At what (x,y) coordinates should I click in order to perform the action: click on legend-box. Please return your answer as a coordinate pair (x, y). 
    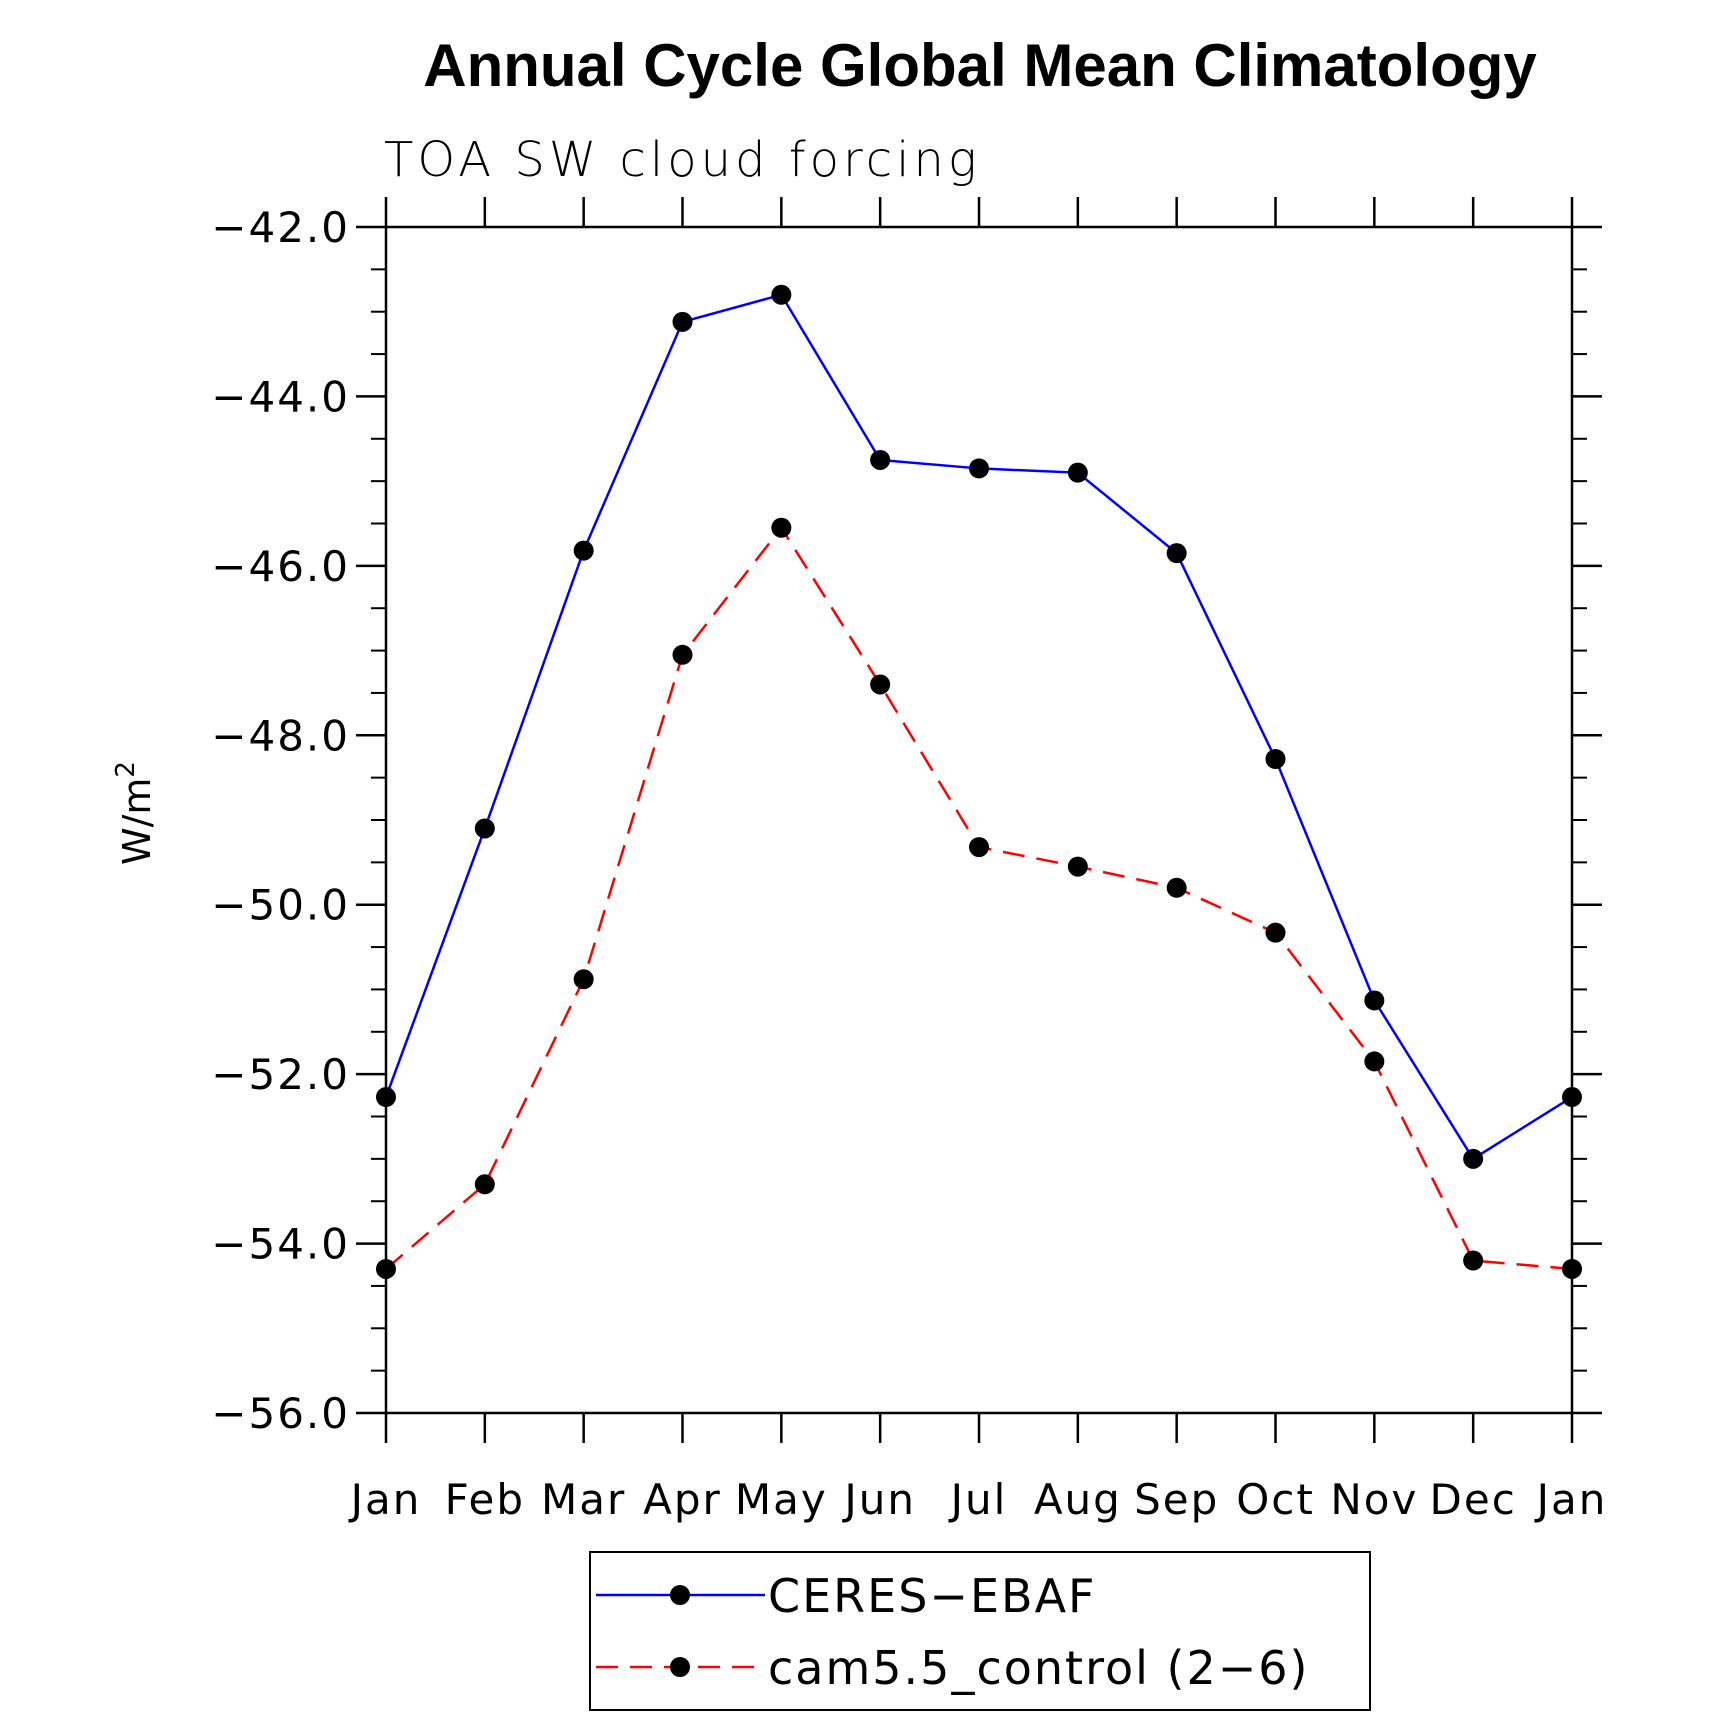
    Looking at the image, I should click on (980, 1631).